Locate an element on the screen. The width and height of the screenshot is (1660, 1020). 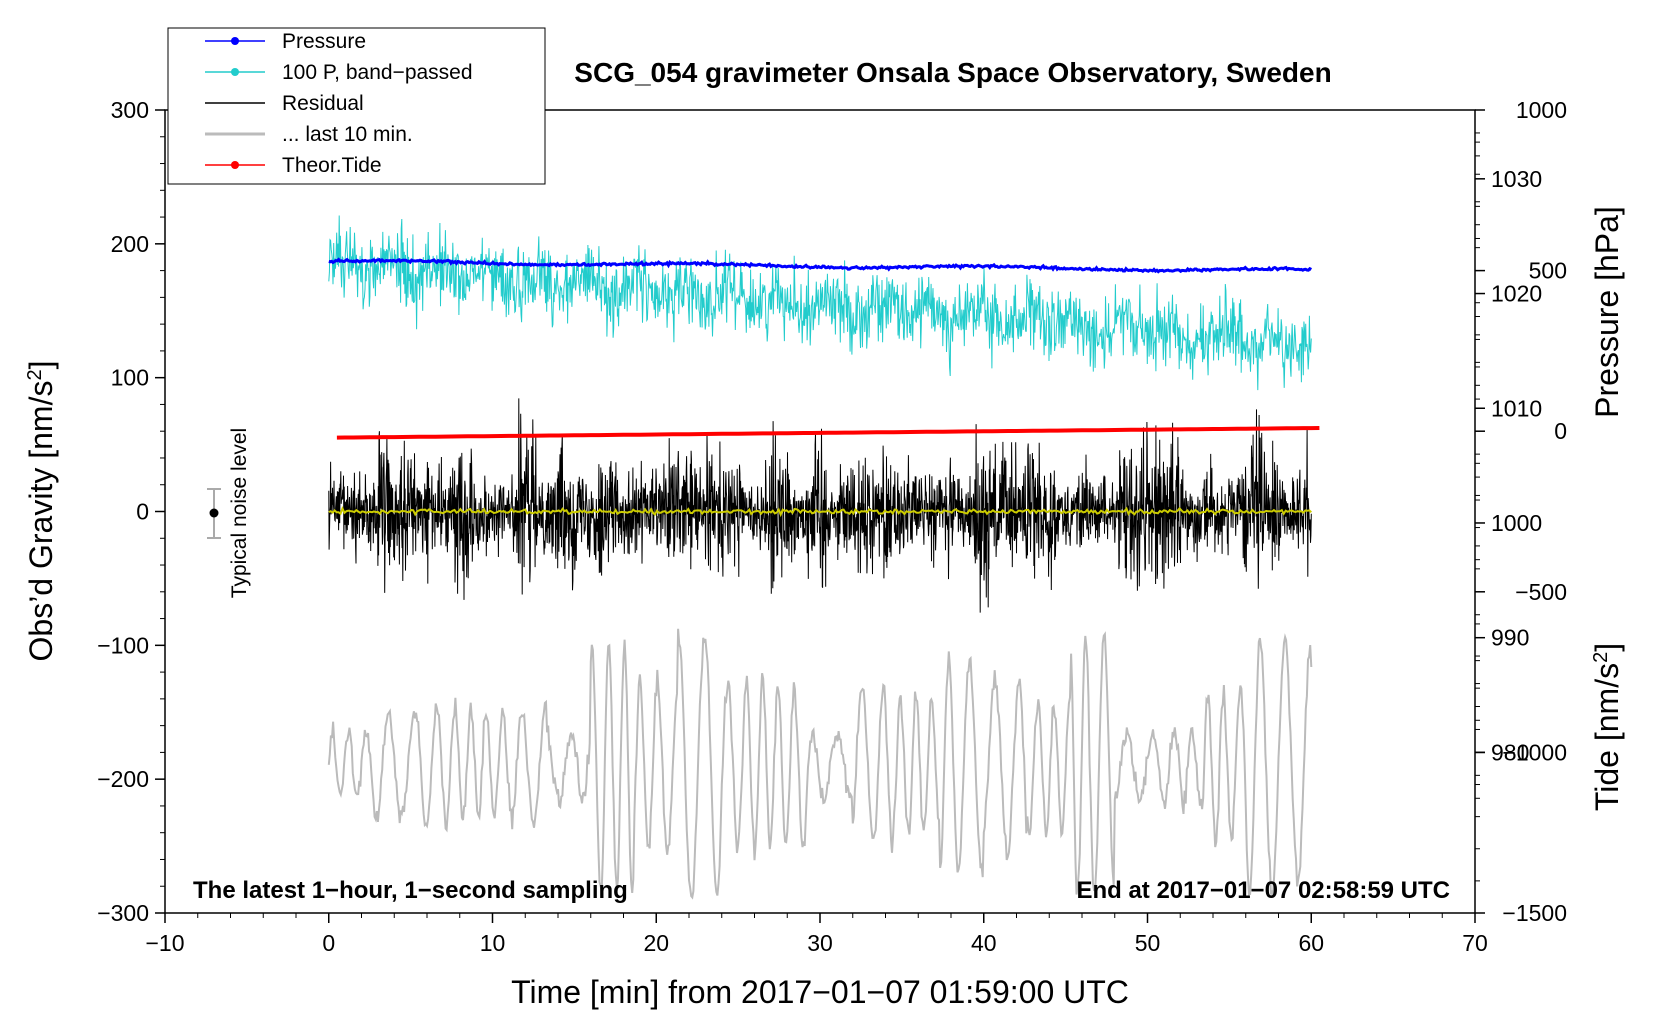
pressure-tick-label: 1000 is located at coordinates (1516, 523).